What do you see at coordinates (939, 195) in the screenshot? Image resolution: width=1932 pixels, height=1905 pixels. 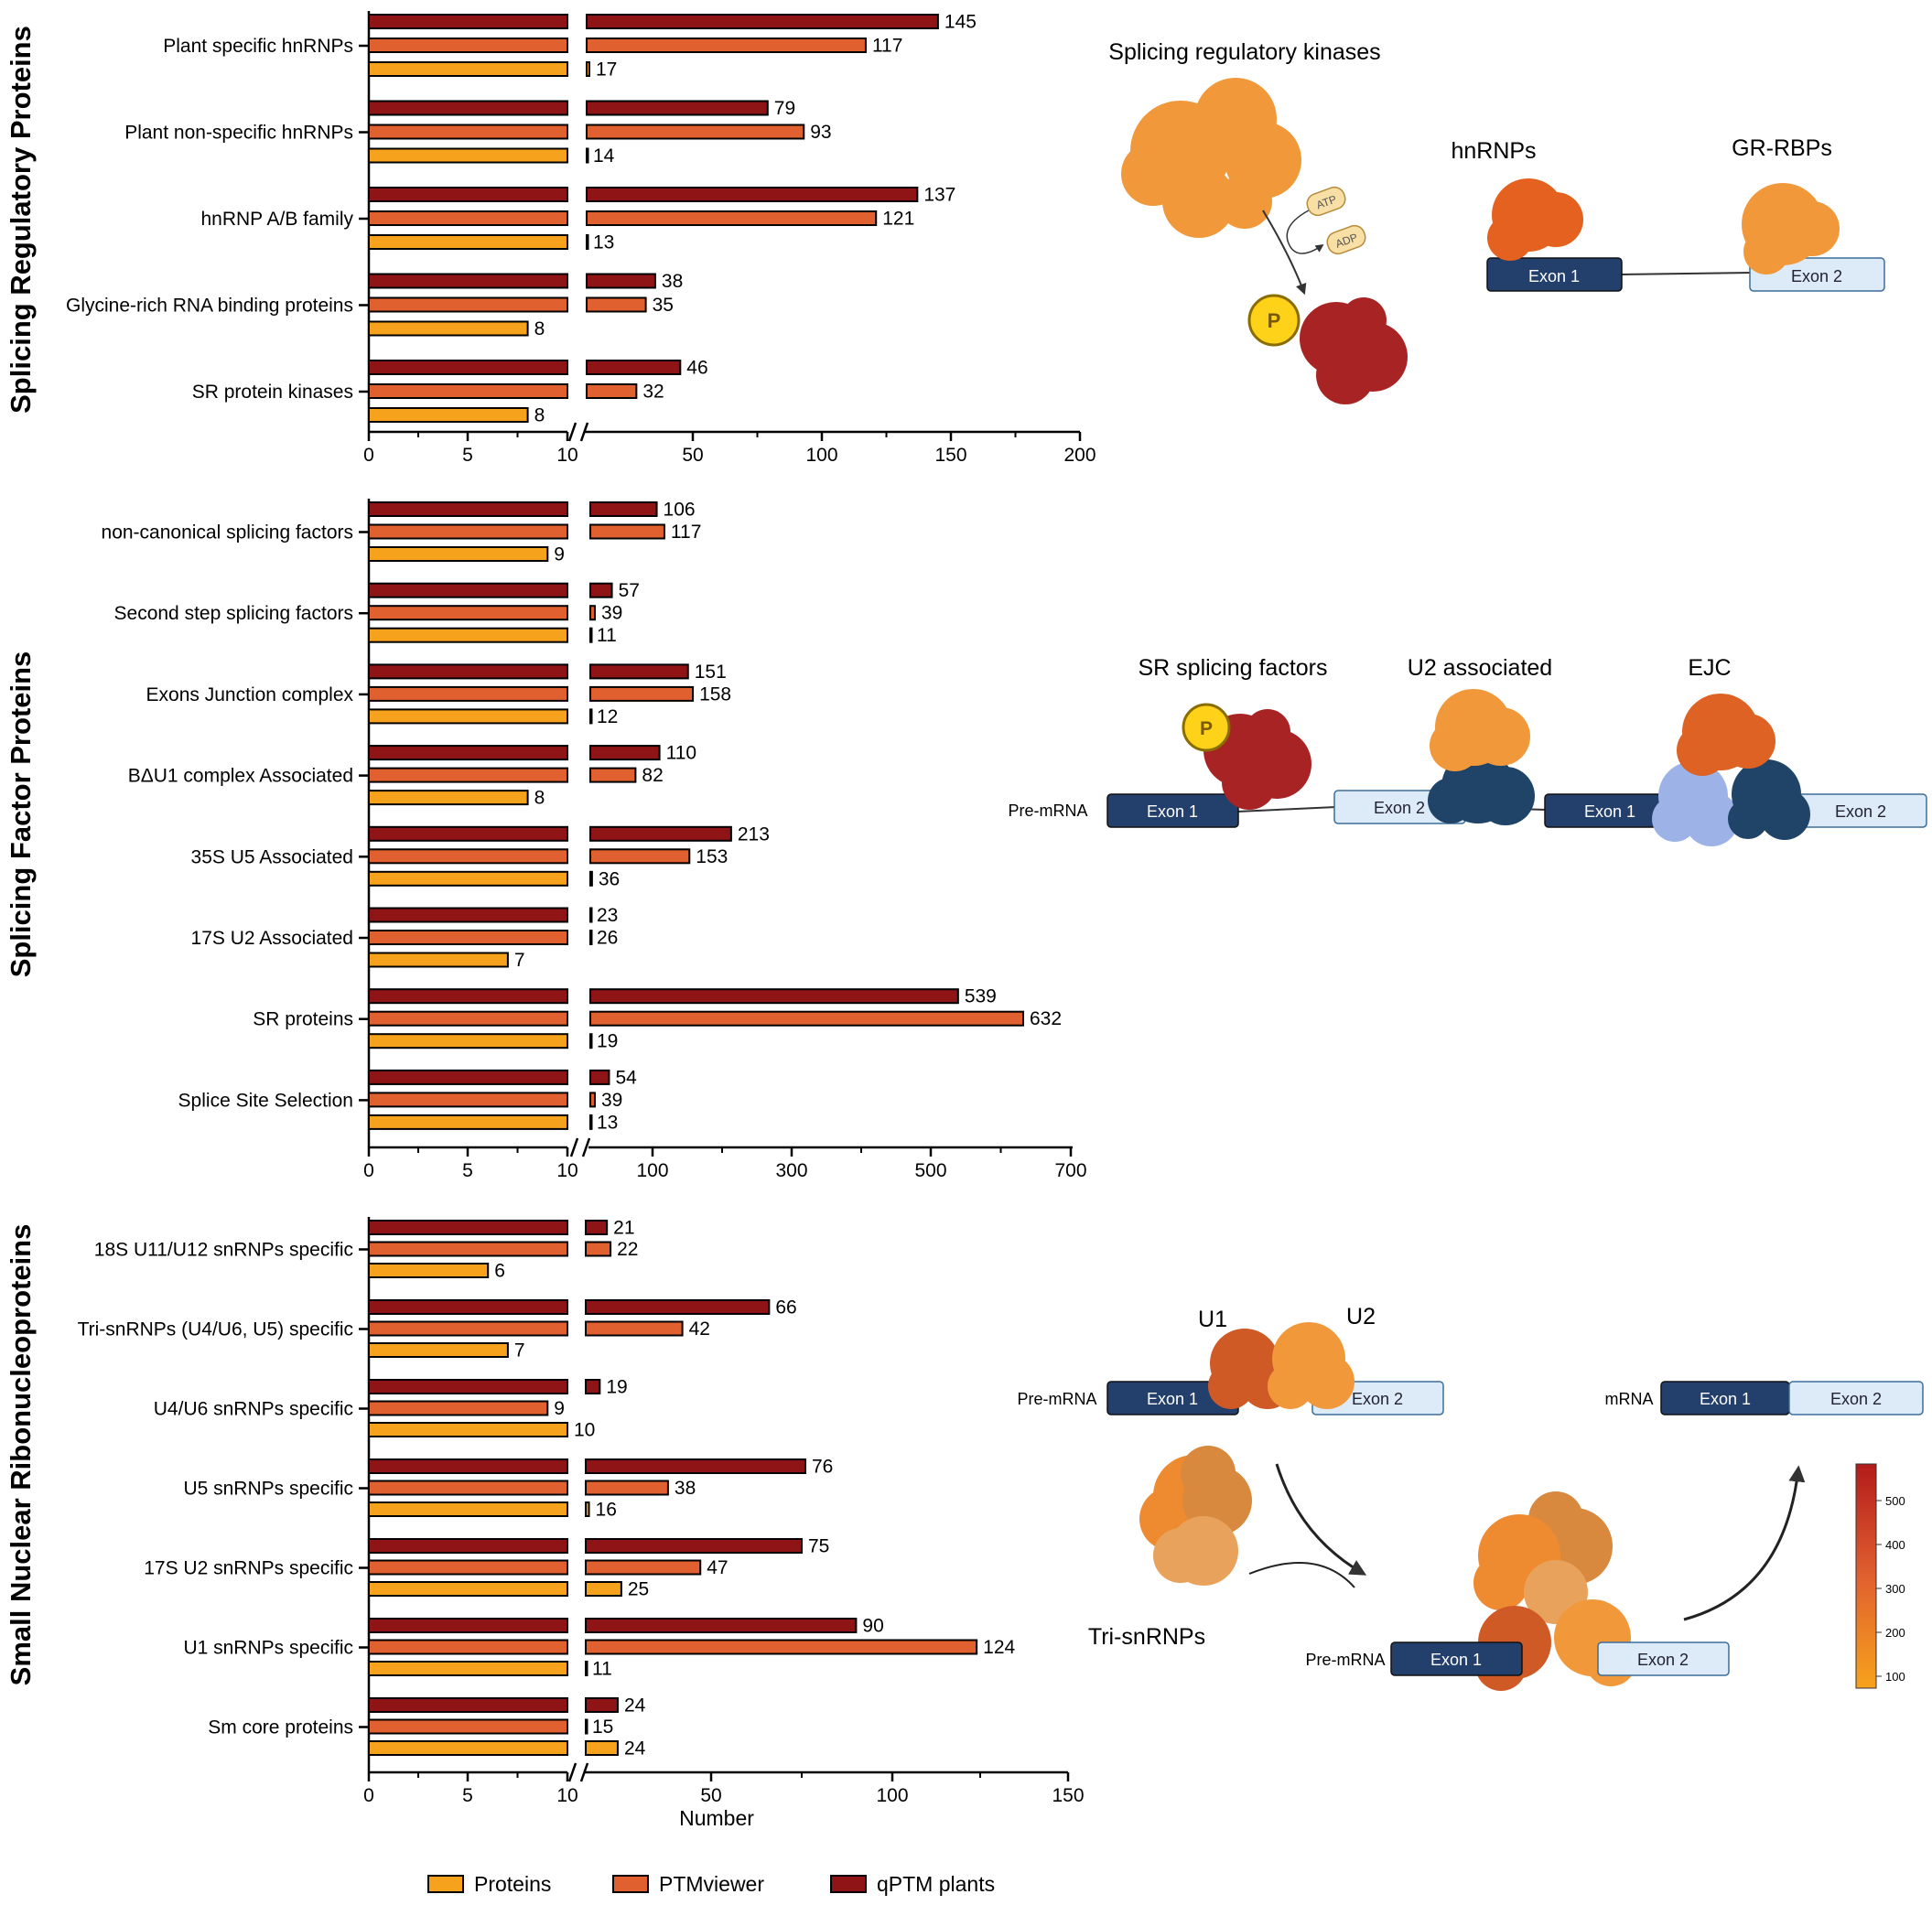 I see `data-label: 137` at bounding box center [939, 195].